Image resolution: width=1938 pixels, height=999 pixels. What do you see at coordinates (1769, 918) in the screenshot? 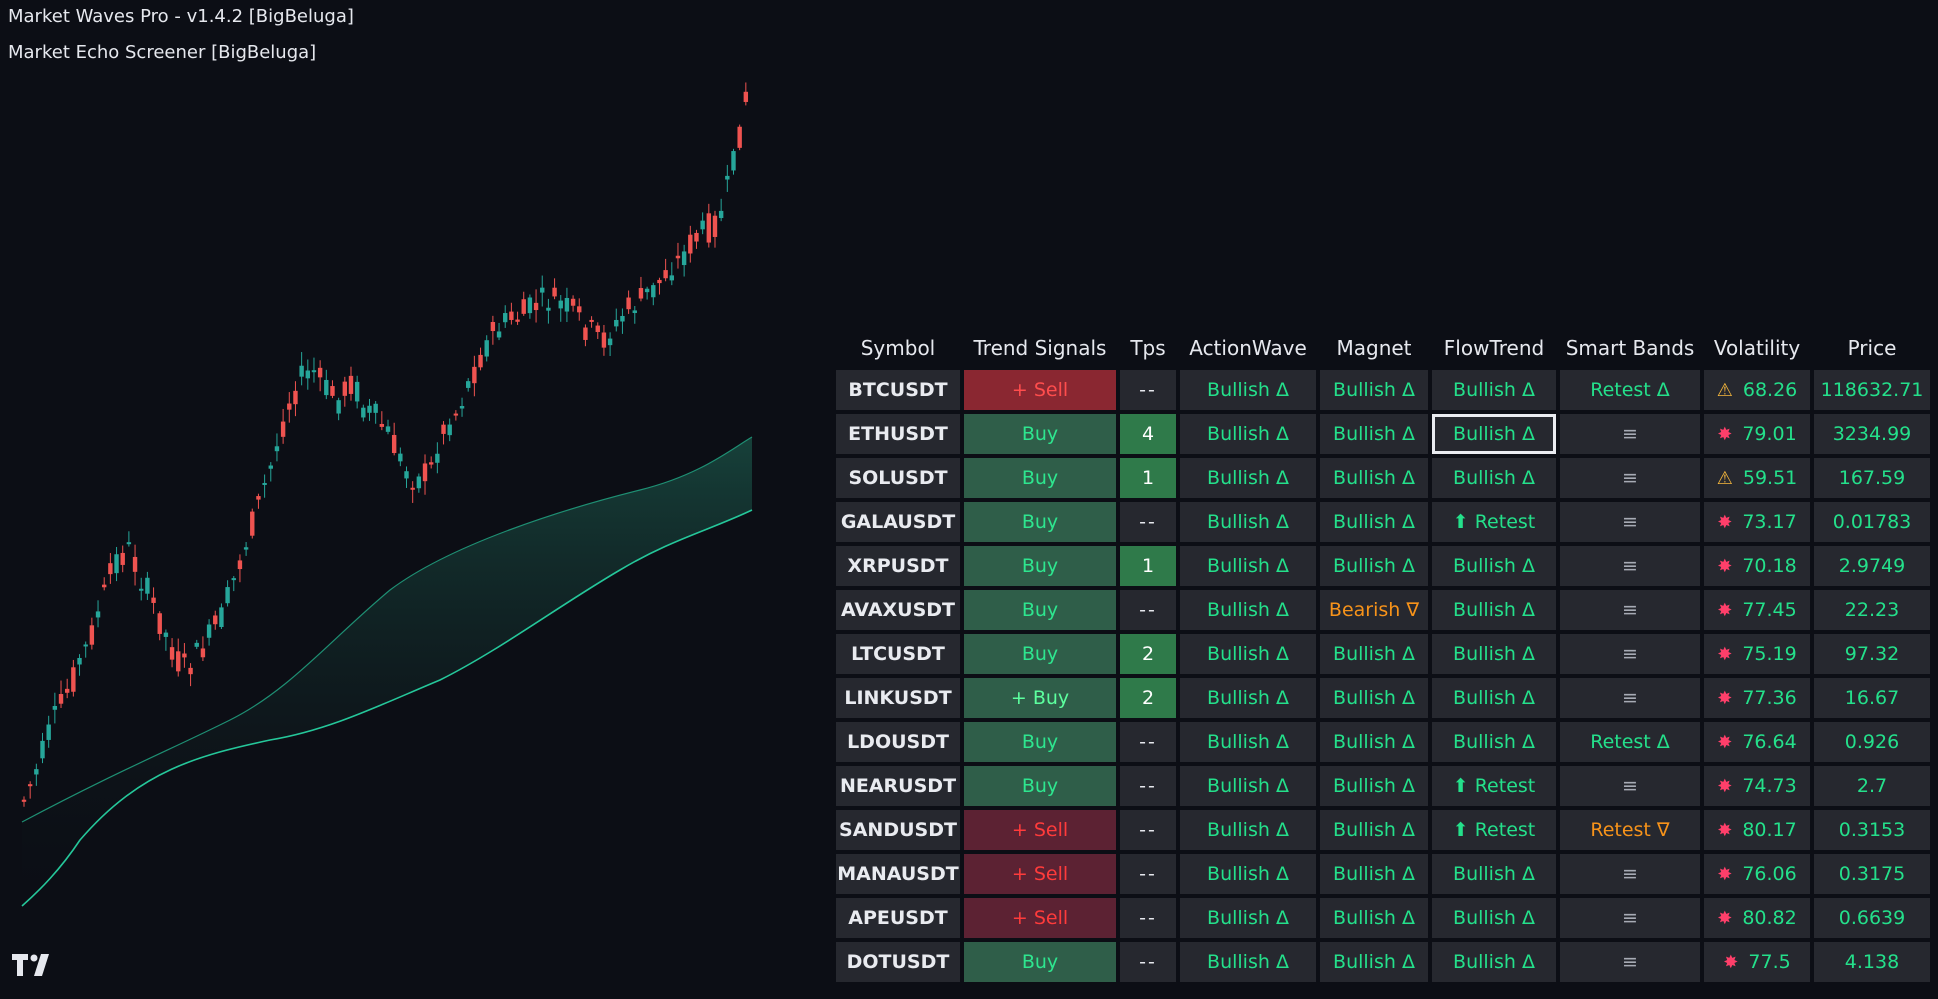
I see `volatility-value: 80.82` at bounding box center [1769, 918].